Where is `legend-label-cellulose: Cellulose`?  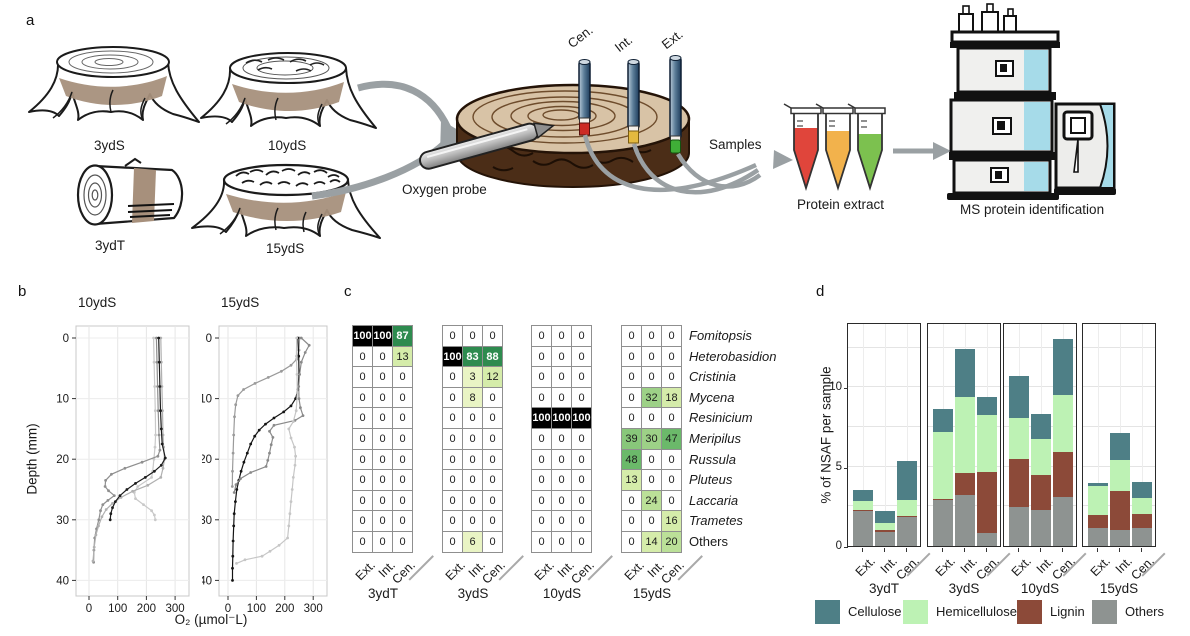
legend-label-cellulose: Cellulose is located at coordinates (875, 611).